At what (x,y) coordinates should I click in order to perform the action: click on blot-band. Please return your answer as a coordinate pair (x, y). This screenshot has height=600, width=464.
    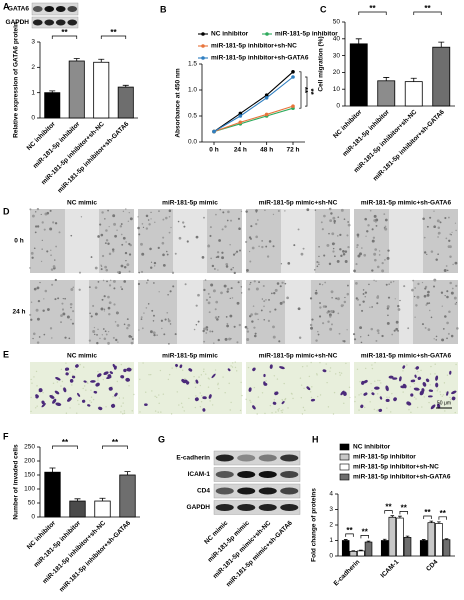
    Looking at the image, I should click on (289, 491).